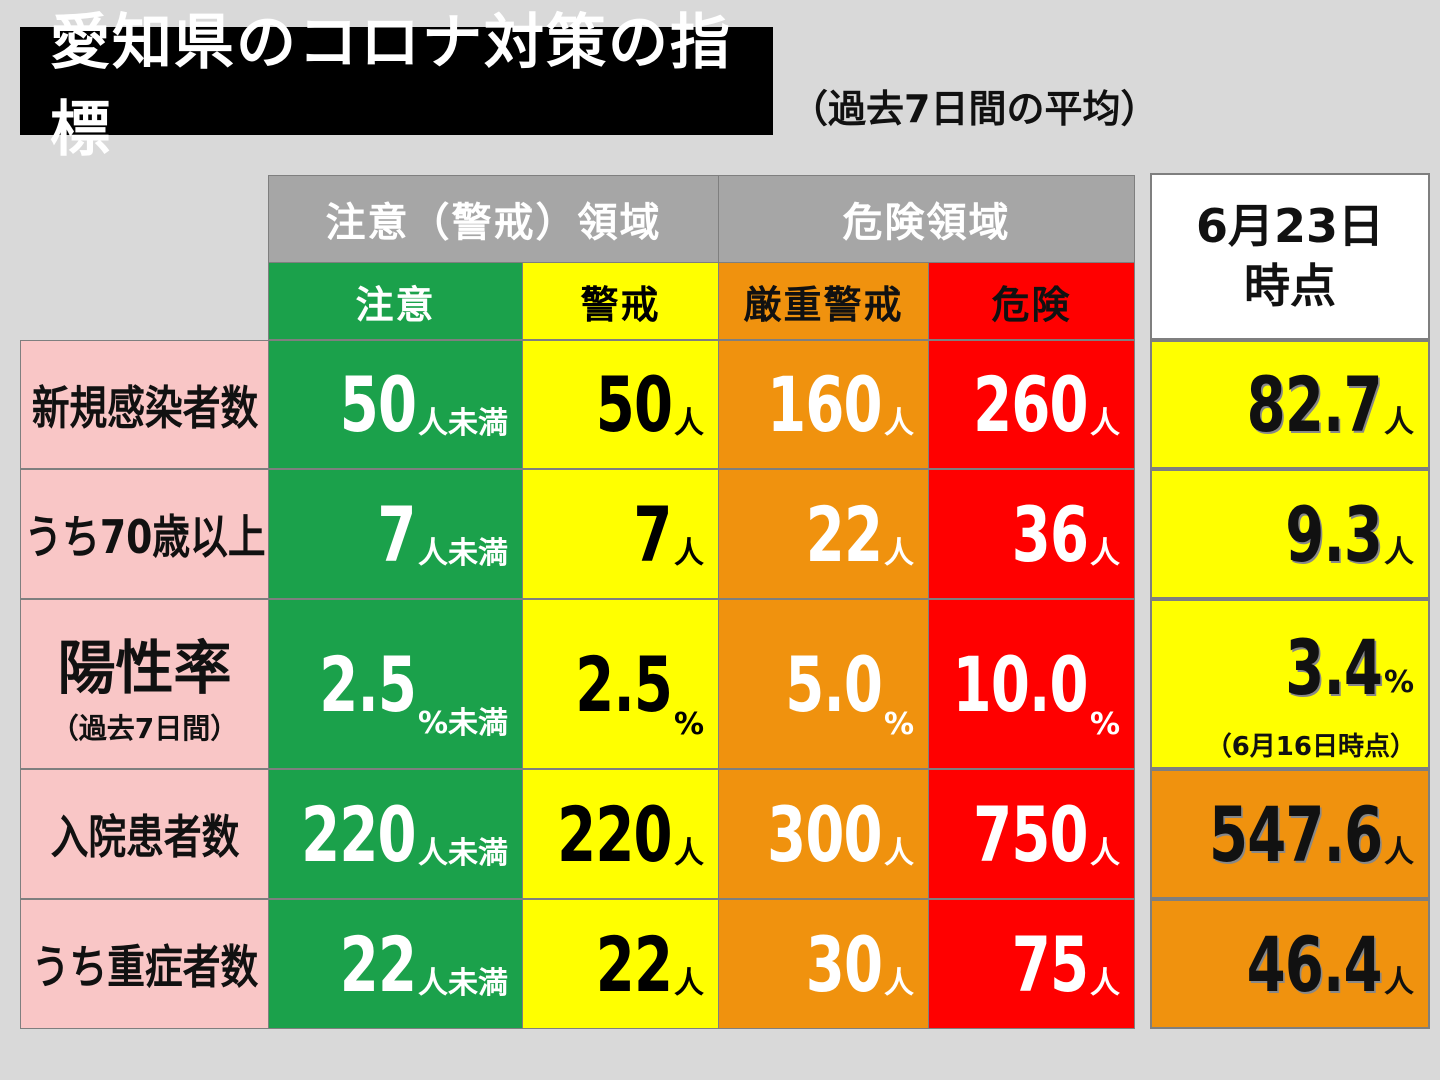 The image size is (1440, 1080). What do you see at coordinates (823, 301) in the screenshot?
I see `level-header-severe-alert: 厳重警戒` at bounding box center [823, 301].